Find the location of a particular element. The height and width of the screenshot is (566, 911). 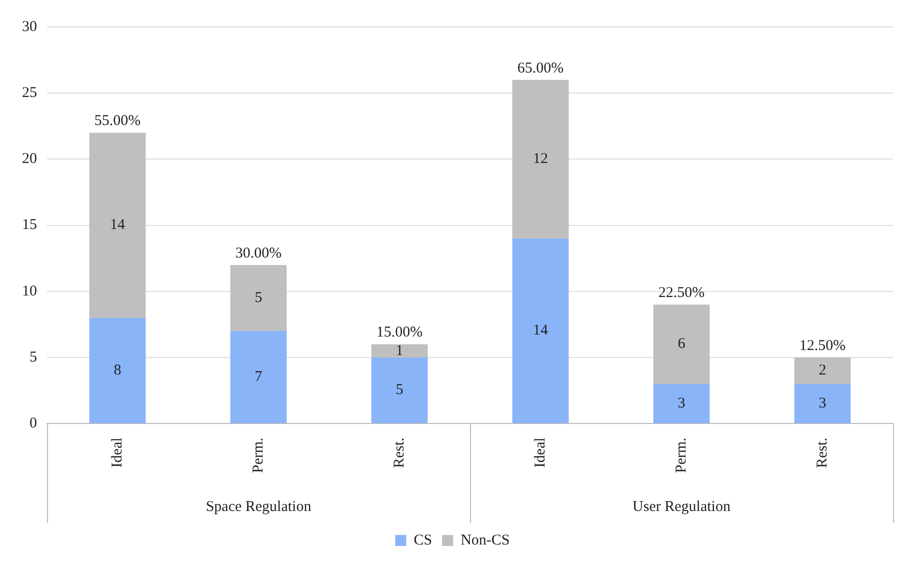

y-tick-label: 15 is located at coordinates (29, 225).